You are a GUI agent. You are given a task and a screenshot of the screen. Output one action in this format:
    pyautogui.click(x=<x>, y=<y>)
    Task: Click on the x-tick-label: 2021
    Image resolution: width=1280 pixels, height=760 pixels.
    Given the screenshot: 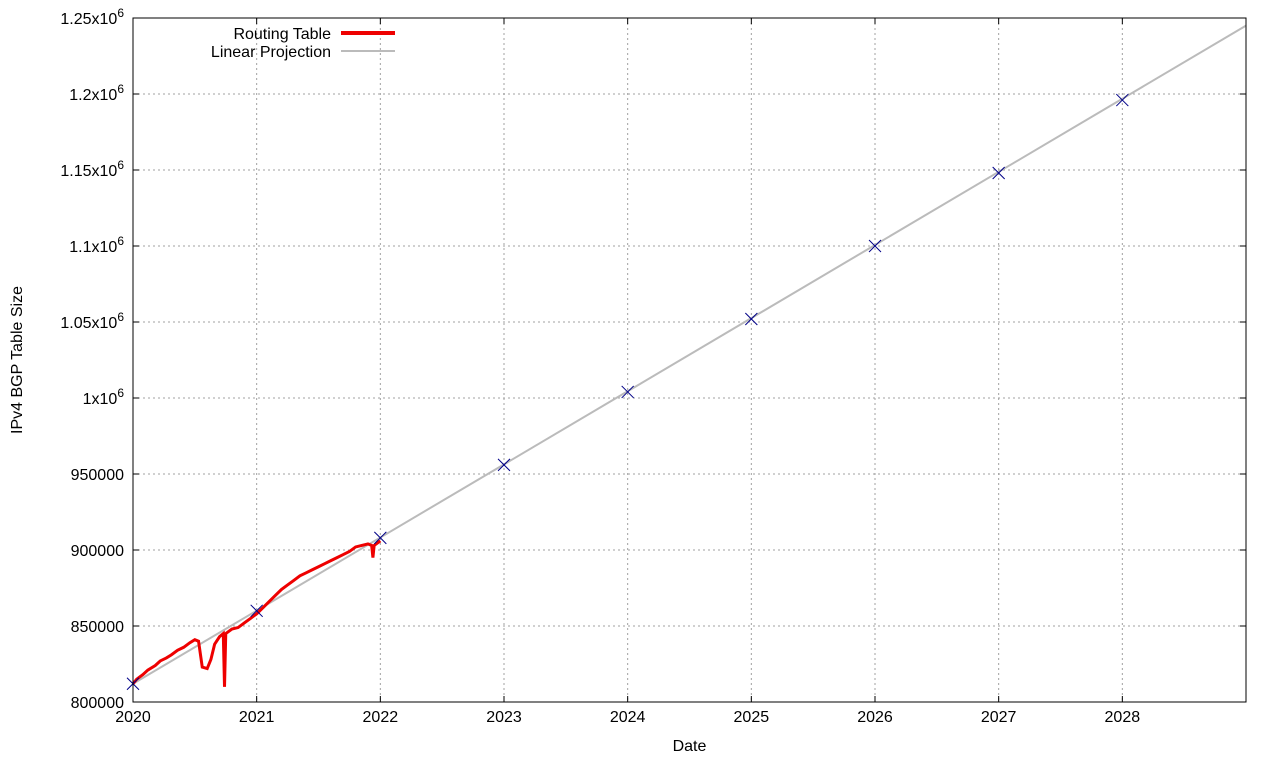 What is the action you would take?
    pyautogui.click(x=257, y=717)
    